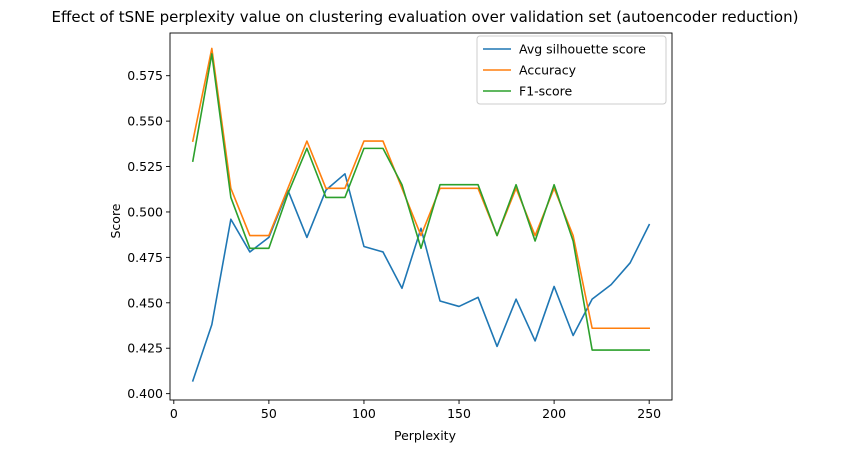  I want to click on x-tick-label: 200, so click(554, 413).